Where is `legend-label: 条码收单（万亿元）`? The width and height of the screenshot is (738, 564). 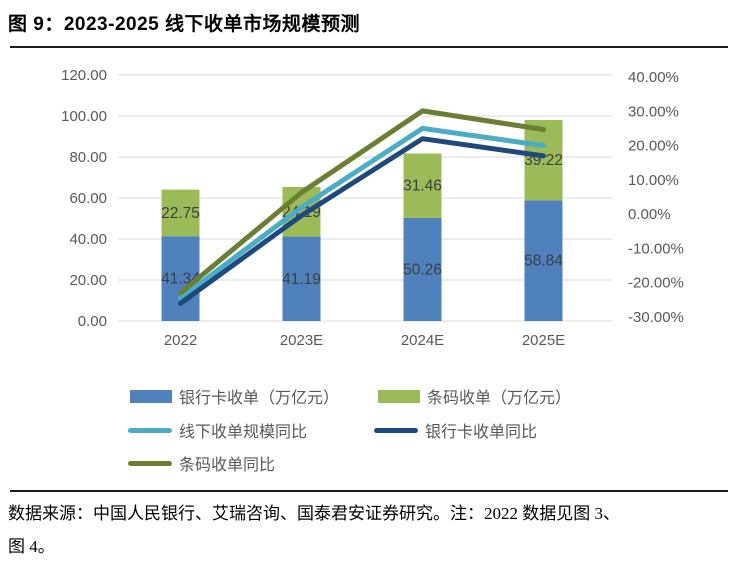
legend-label: 条码收单（万亿元） is located at coordinates (499, 398).